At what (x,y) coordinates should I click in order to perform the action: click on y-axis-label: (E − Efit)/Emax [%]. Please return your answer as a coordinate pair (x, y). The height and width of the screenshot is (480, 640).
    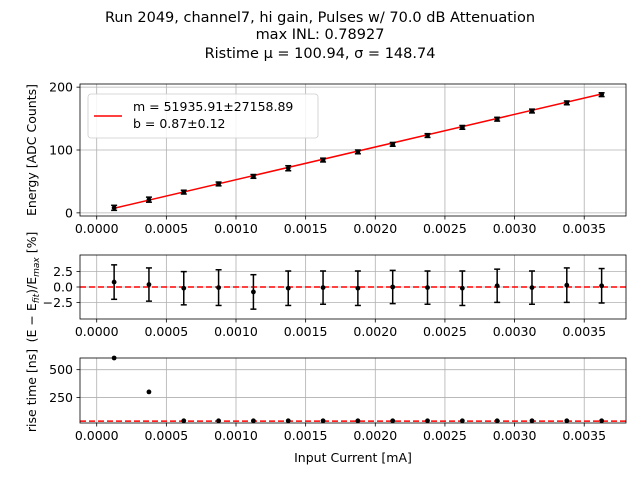
    Looking at the image, I should click on (33, 287).